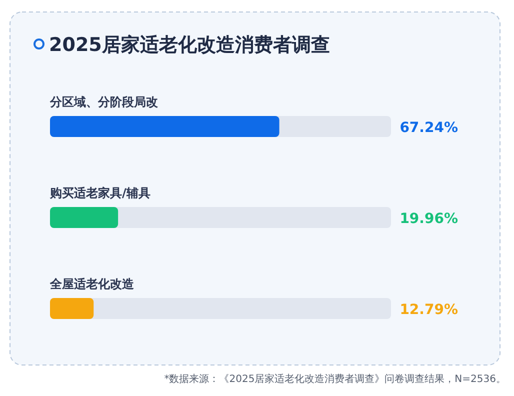 This screenshot has height=396, width=514. Describe the element at coordinates (100, 193) in the screenshot. I see `category-label: 购买适老家具/辅具` at that location.